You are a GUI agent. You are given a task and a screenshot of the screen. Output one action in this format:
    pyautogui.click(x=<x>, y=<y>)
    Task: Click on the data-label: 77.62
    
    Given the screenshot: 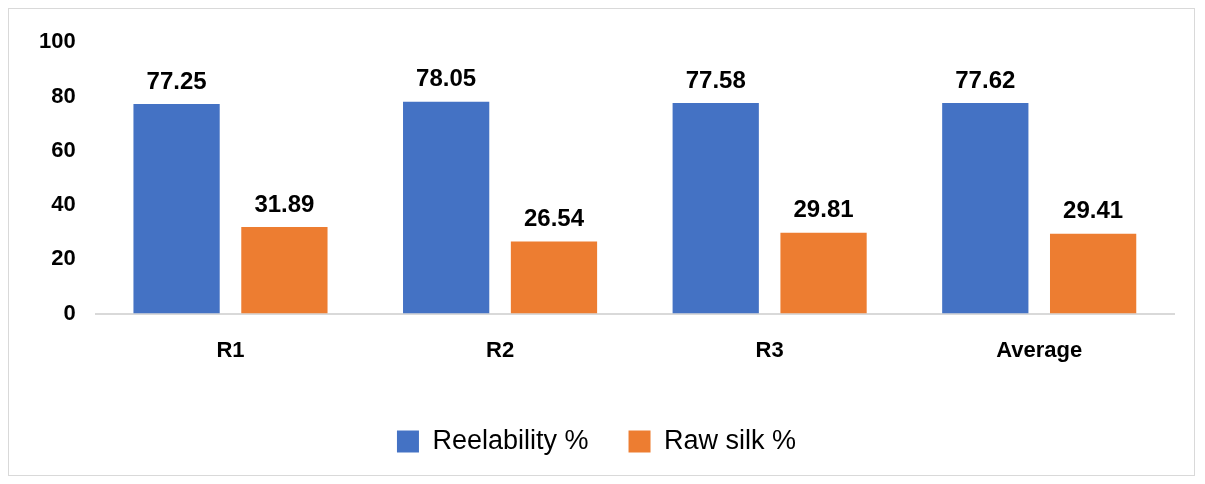 What is the action you would take?
    pyautogui.click(x=985, y=79)
    